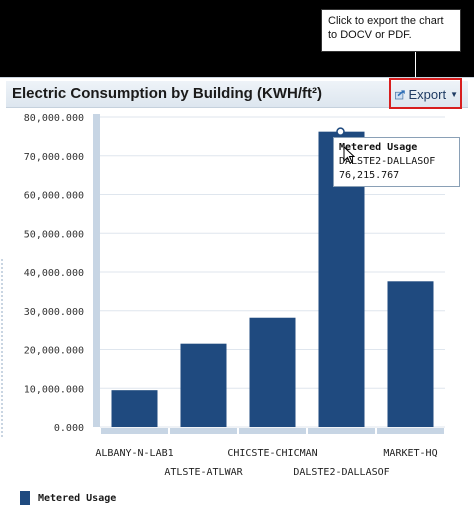 The width and height of the screenshot is (474, 527). I want to click on export-icon, so click(400, 94).